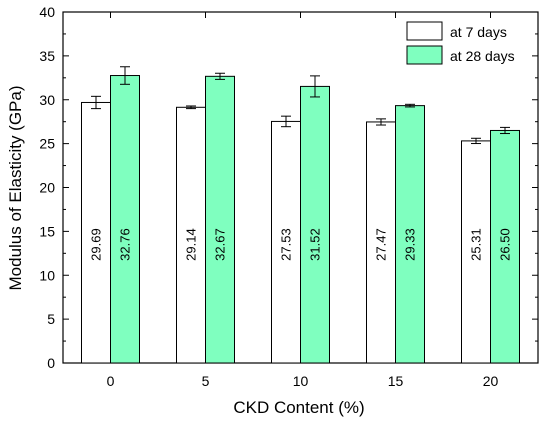 The width and height of the screenshot is (550, 423). Describe the element at coordinates (491, 381) in the screenshot. I see `x-tick-label: 20` at that location.